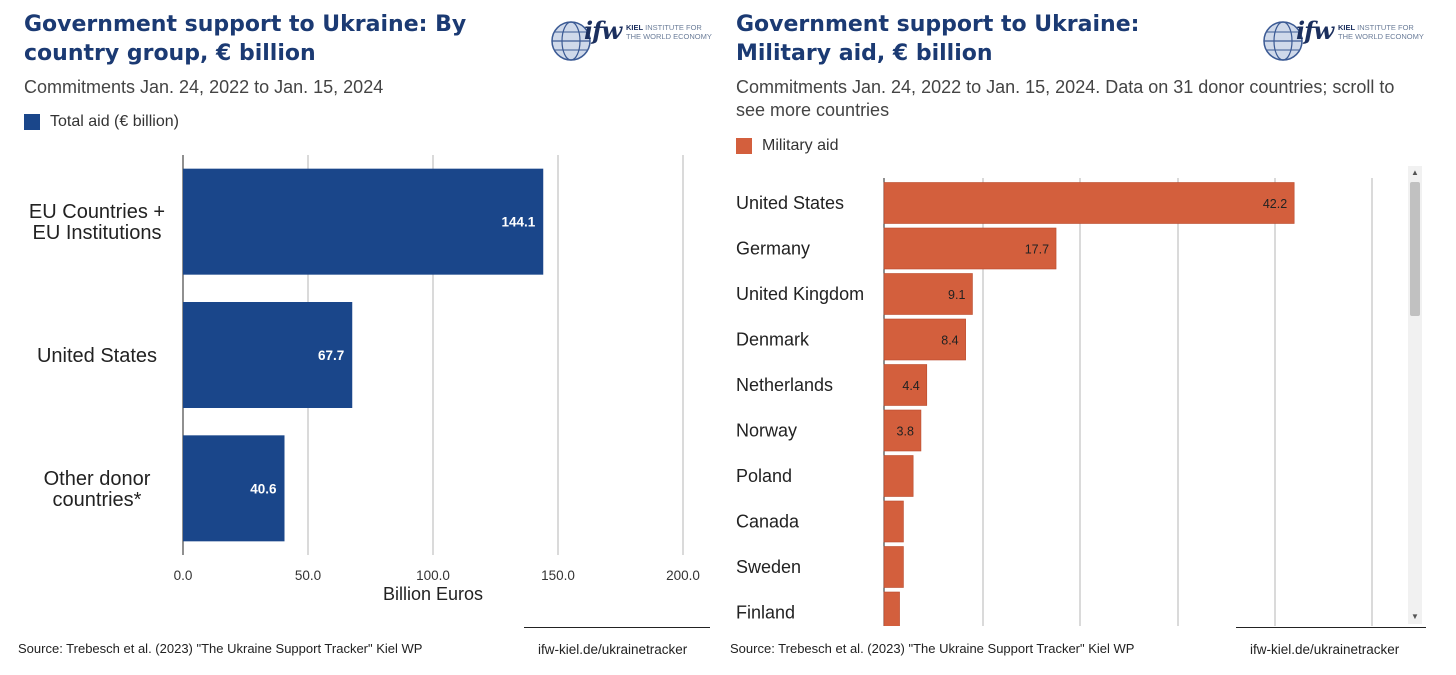 This screenshot has height=675, width=1456. Describe the element at coordinates (97, 233) in the screenshot. I see `category-label: EU Institutions` at that location.